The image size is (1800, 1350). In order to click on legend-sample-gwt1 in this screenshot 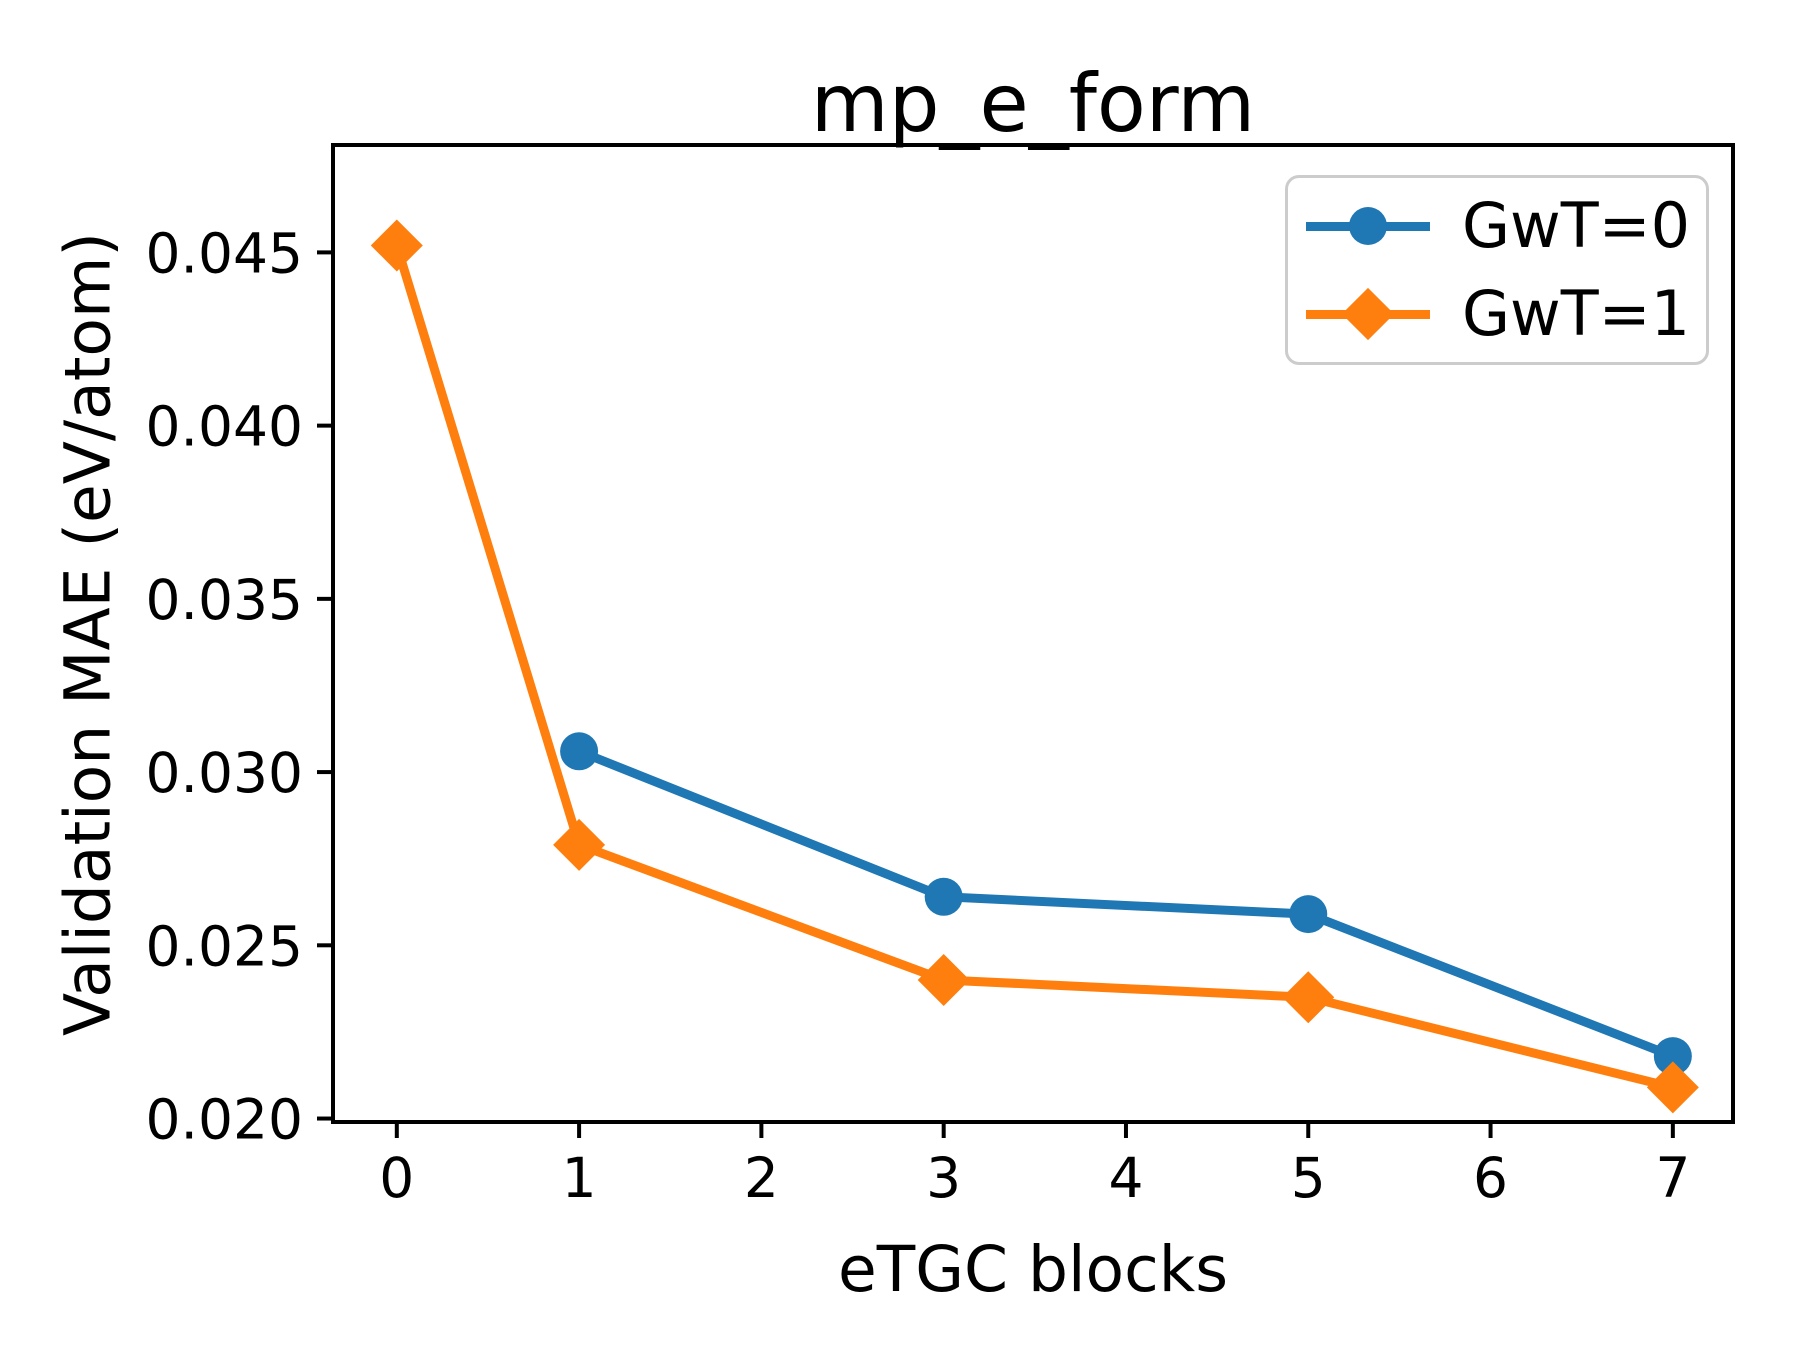, I will do `click(1368, 314)`.